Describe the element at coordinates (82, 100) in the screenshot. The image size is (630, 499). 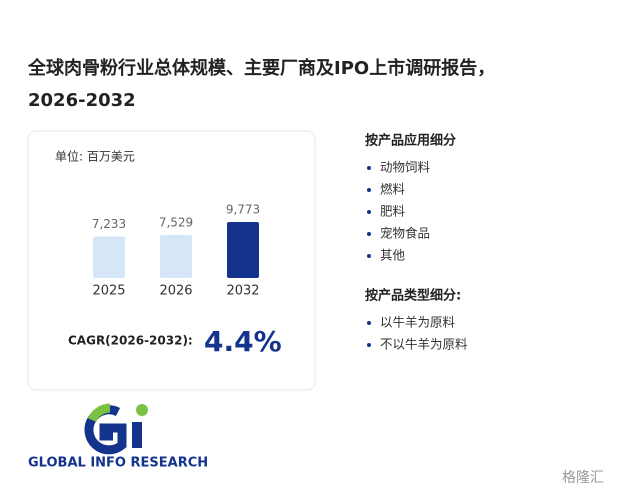
I see `title-line: 2026-2032` at that location.